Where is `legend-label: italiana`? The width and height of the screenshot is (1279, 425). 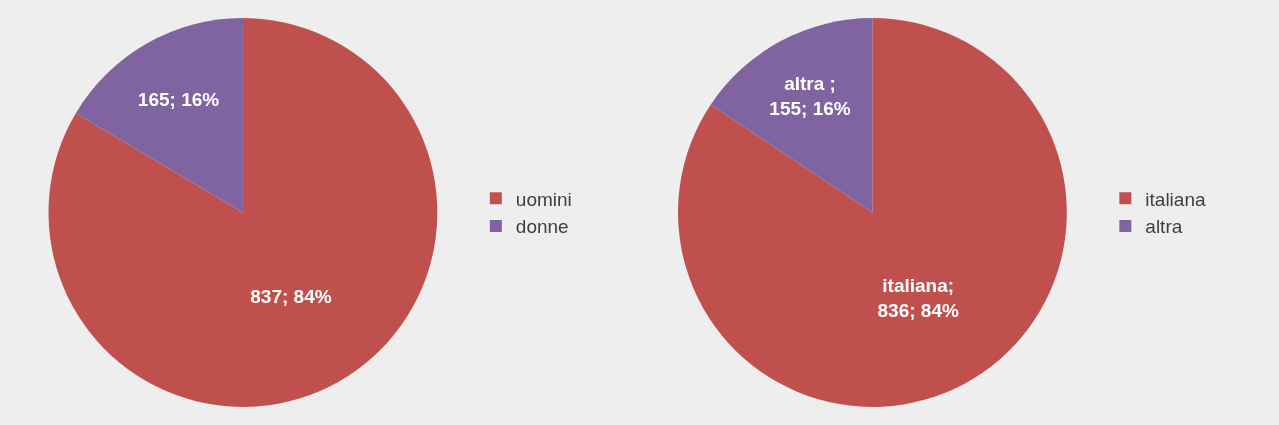 legend-label: italiana is located at coordinates (1175, 199).